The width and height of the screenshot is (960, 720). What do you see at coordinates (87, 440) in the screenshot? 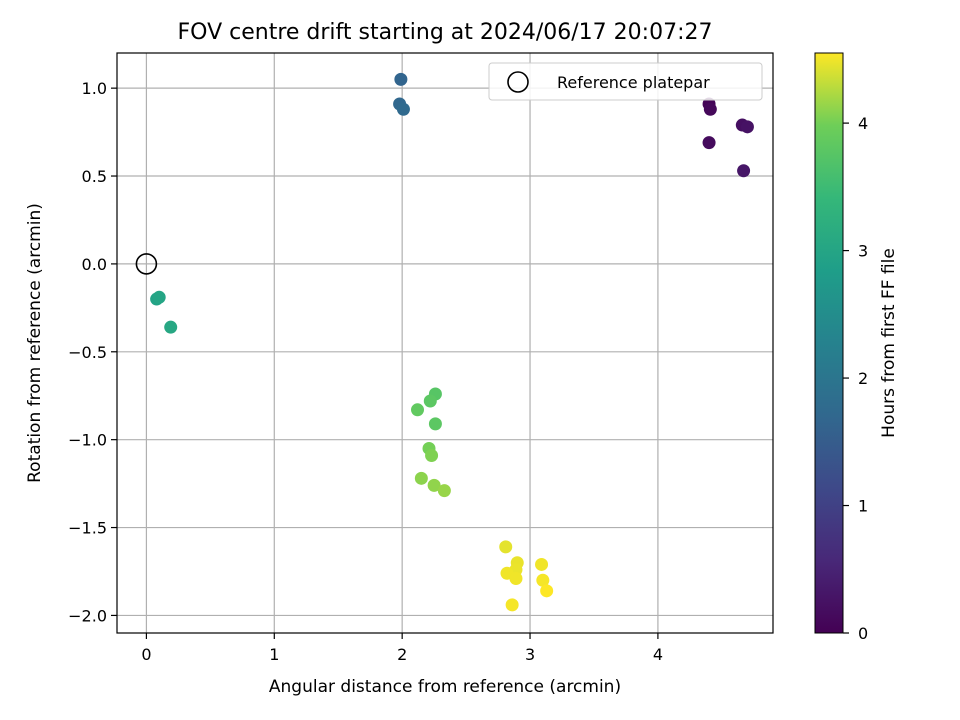
I see `y-tick-label: −1.0` at bounding box center [87, 440].